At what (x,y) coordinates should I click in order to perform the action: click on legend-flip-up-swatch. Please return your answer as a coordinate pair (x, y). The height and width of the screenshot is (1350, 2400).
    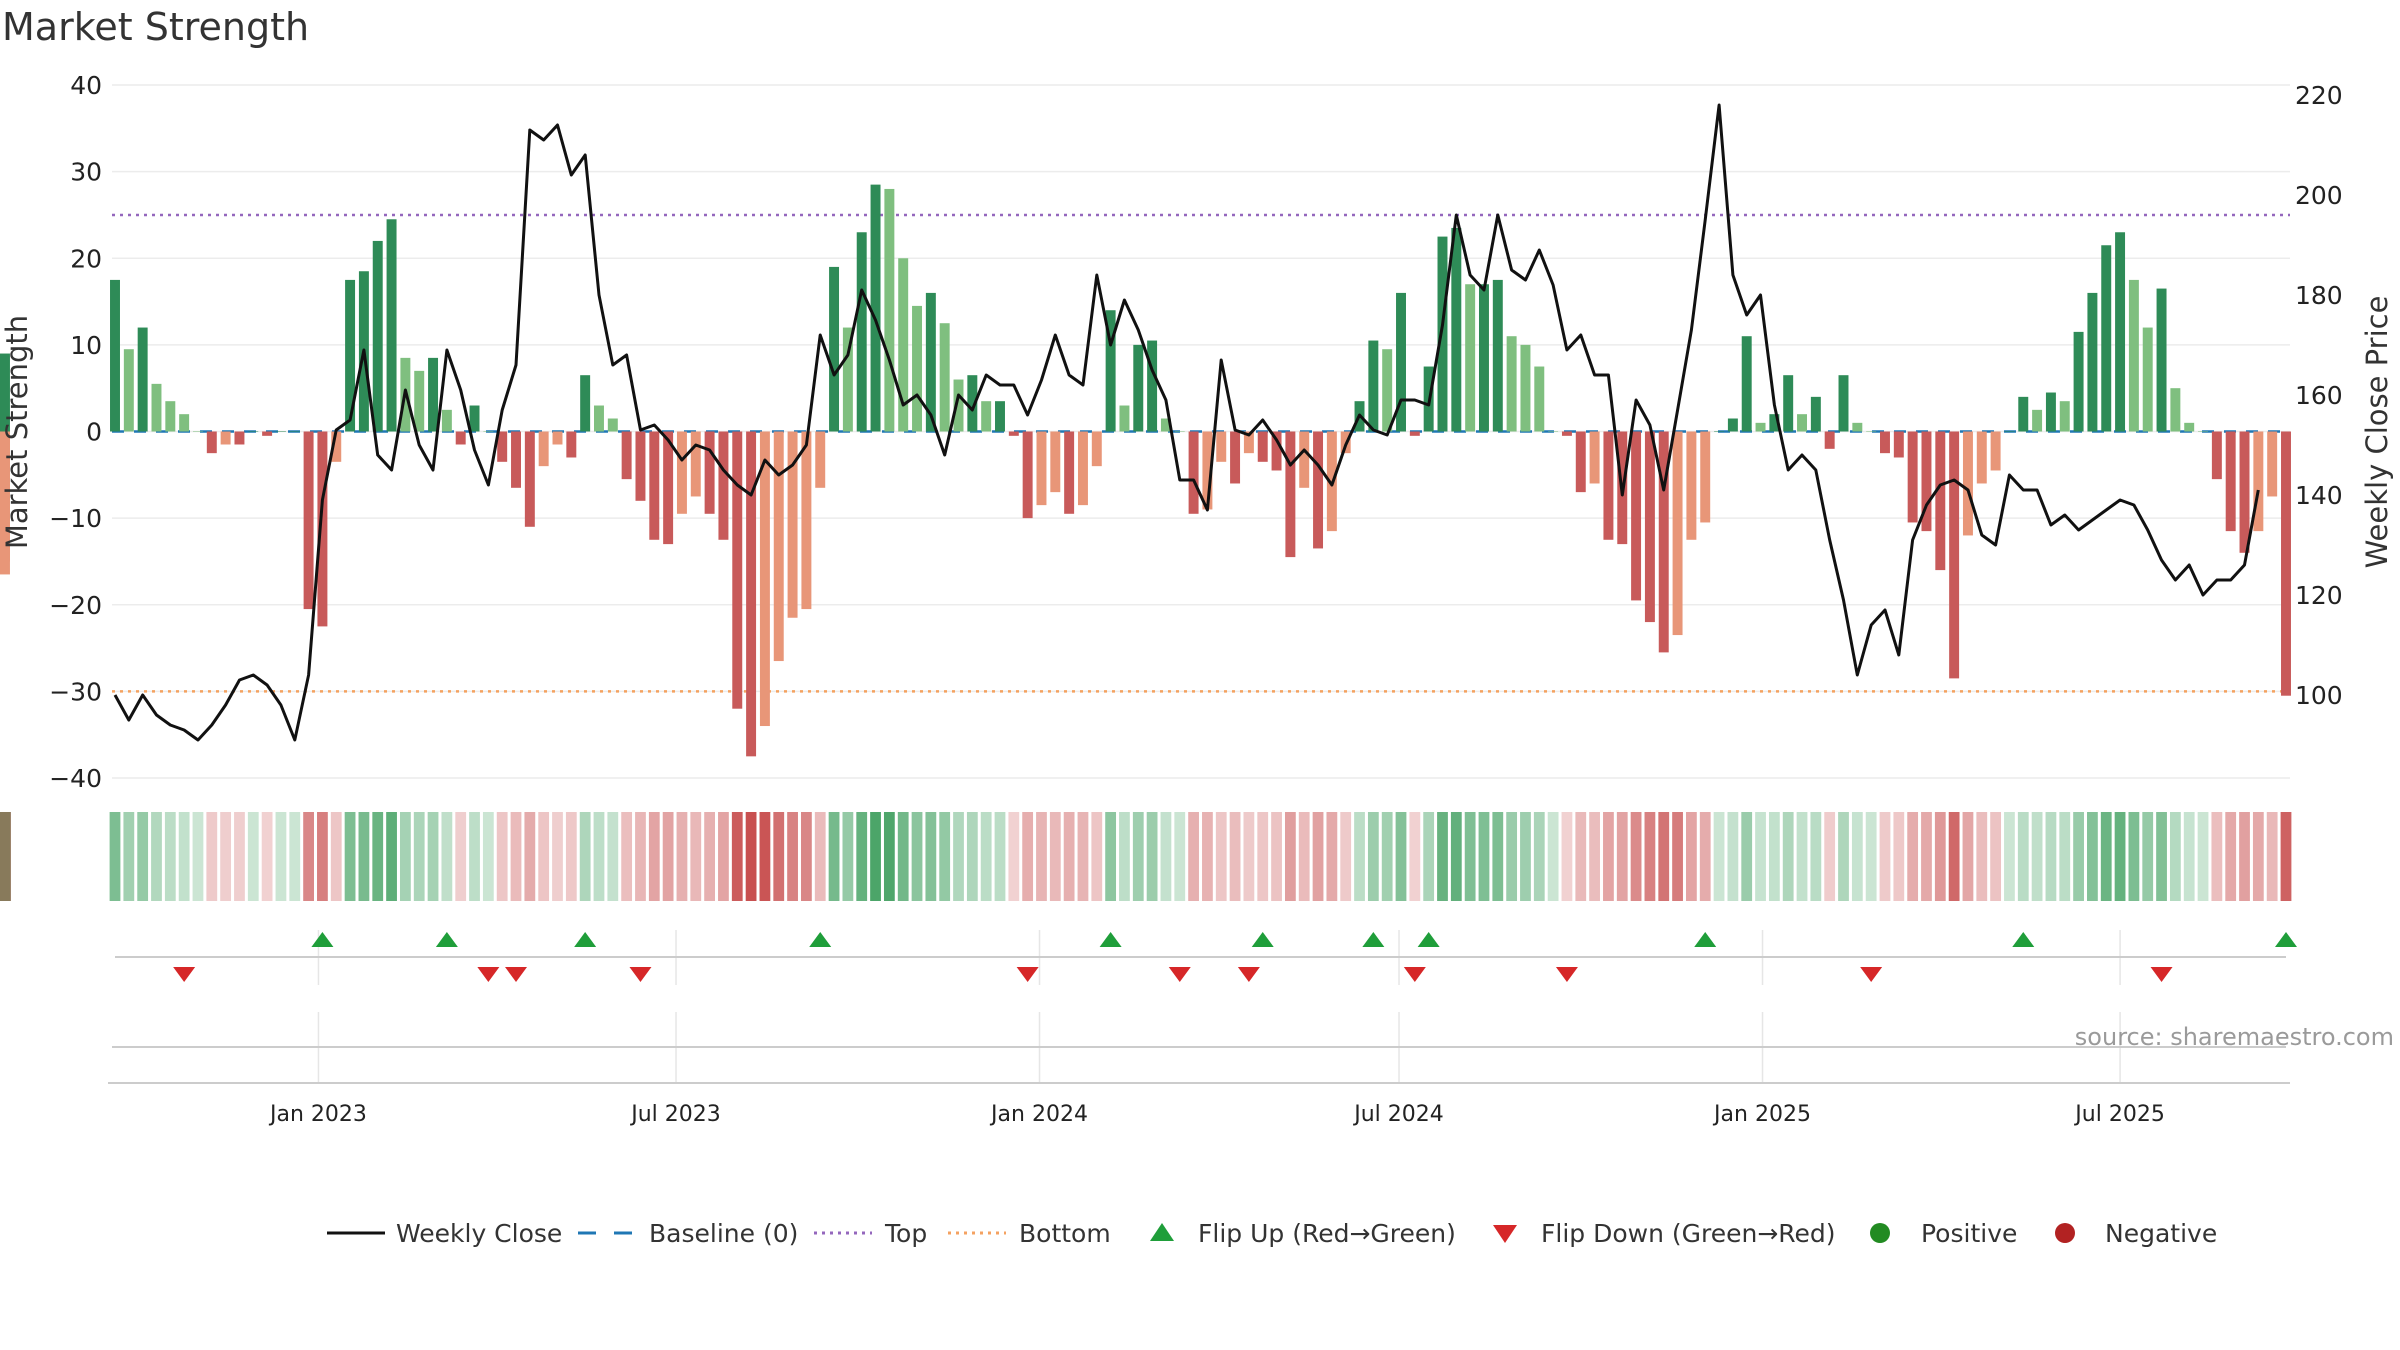
    Looking at the image, I should click on (1162, 1232).